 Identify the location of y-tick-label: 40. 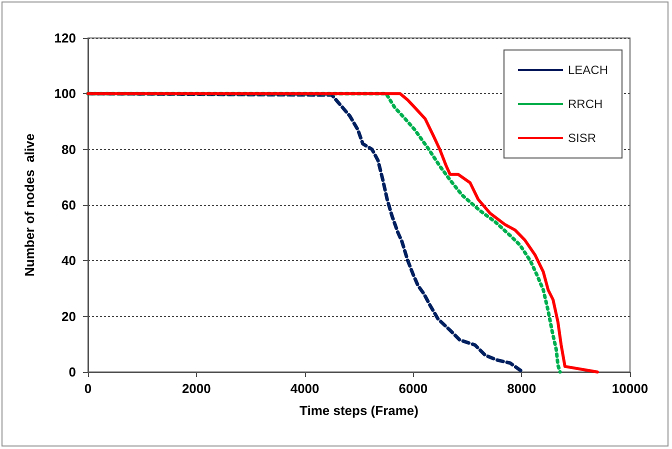
(69, 260).